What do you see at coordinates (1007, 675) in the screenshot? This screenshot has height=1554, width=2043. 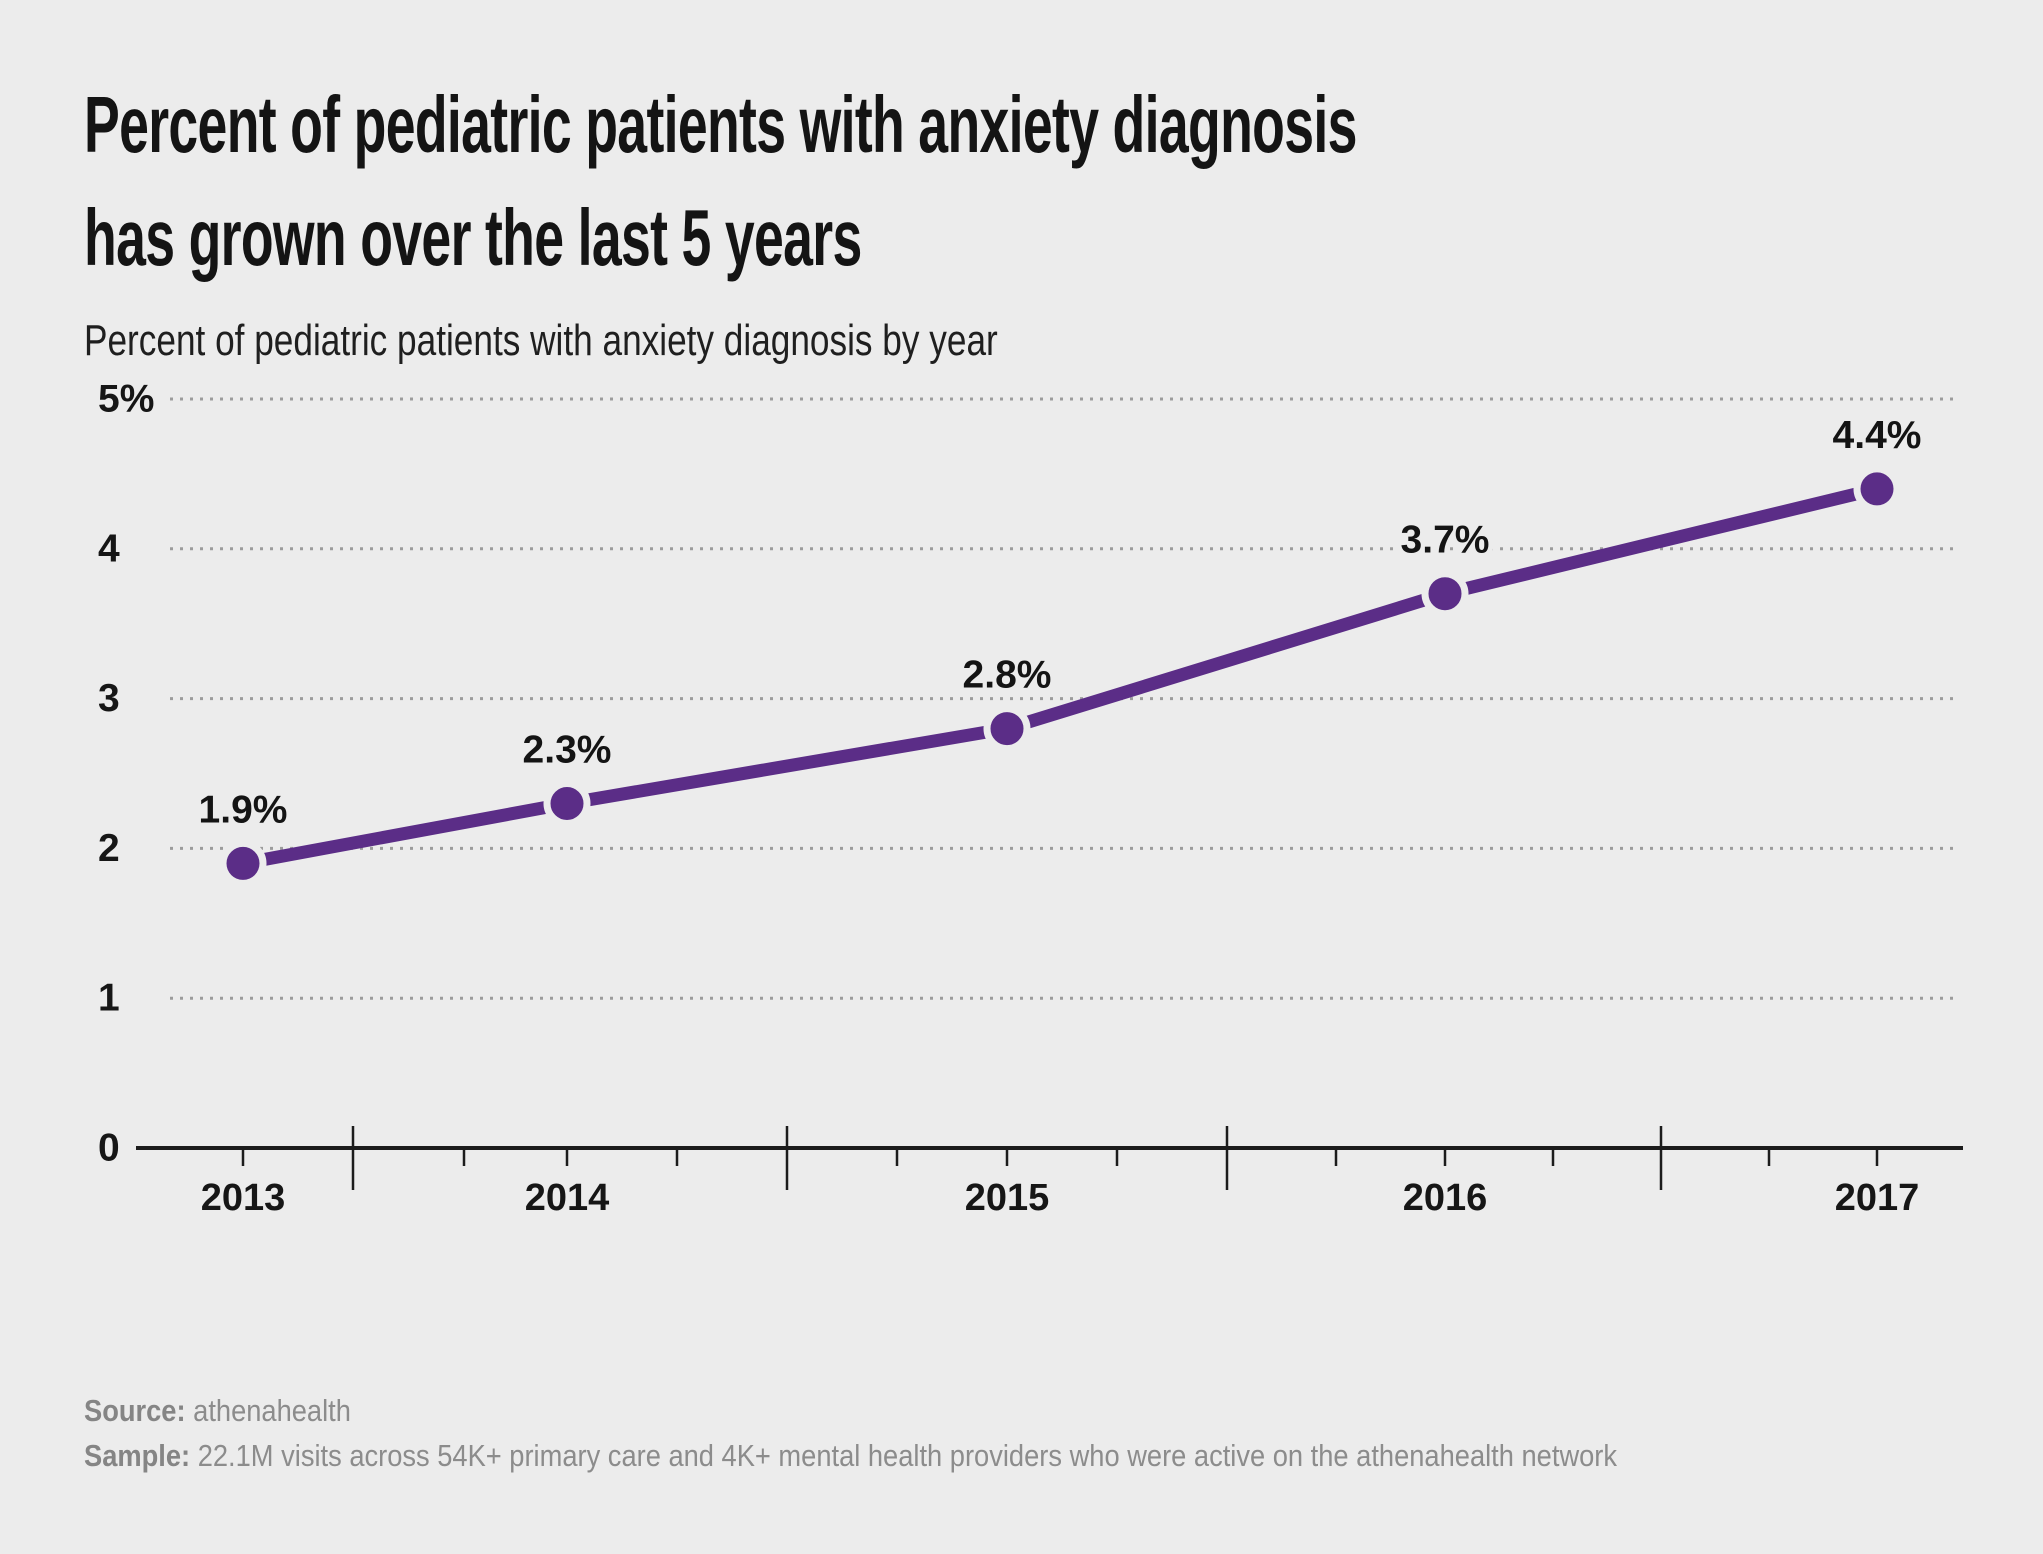 I see `data-label-2015: 2.8%` at bounding box center [1007, 675].